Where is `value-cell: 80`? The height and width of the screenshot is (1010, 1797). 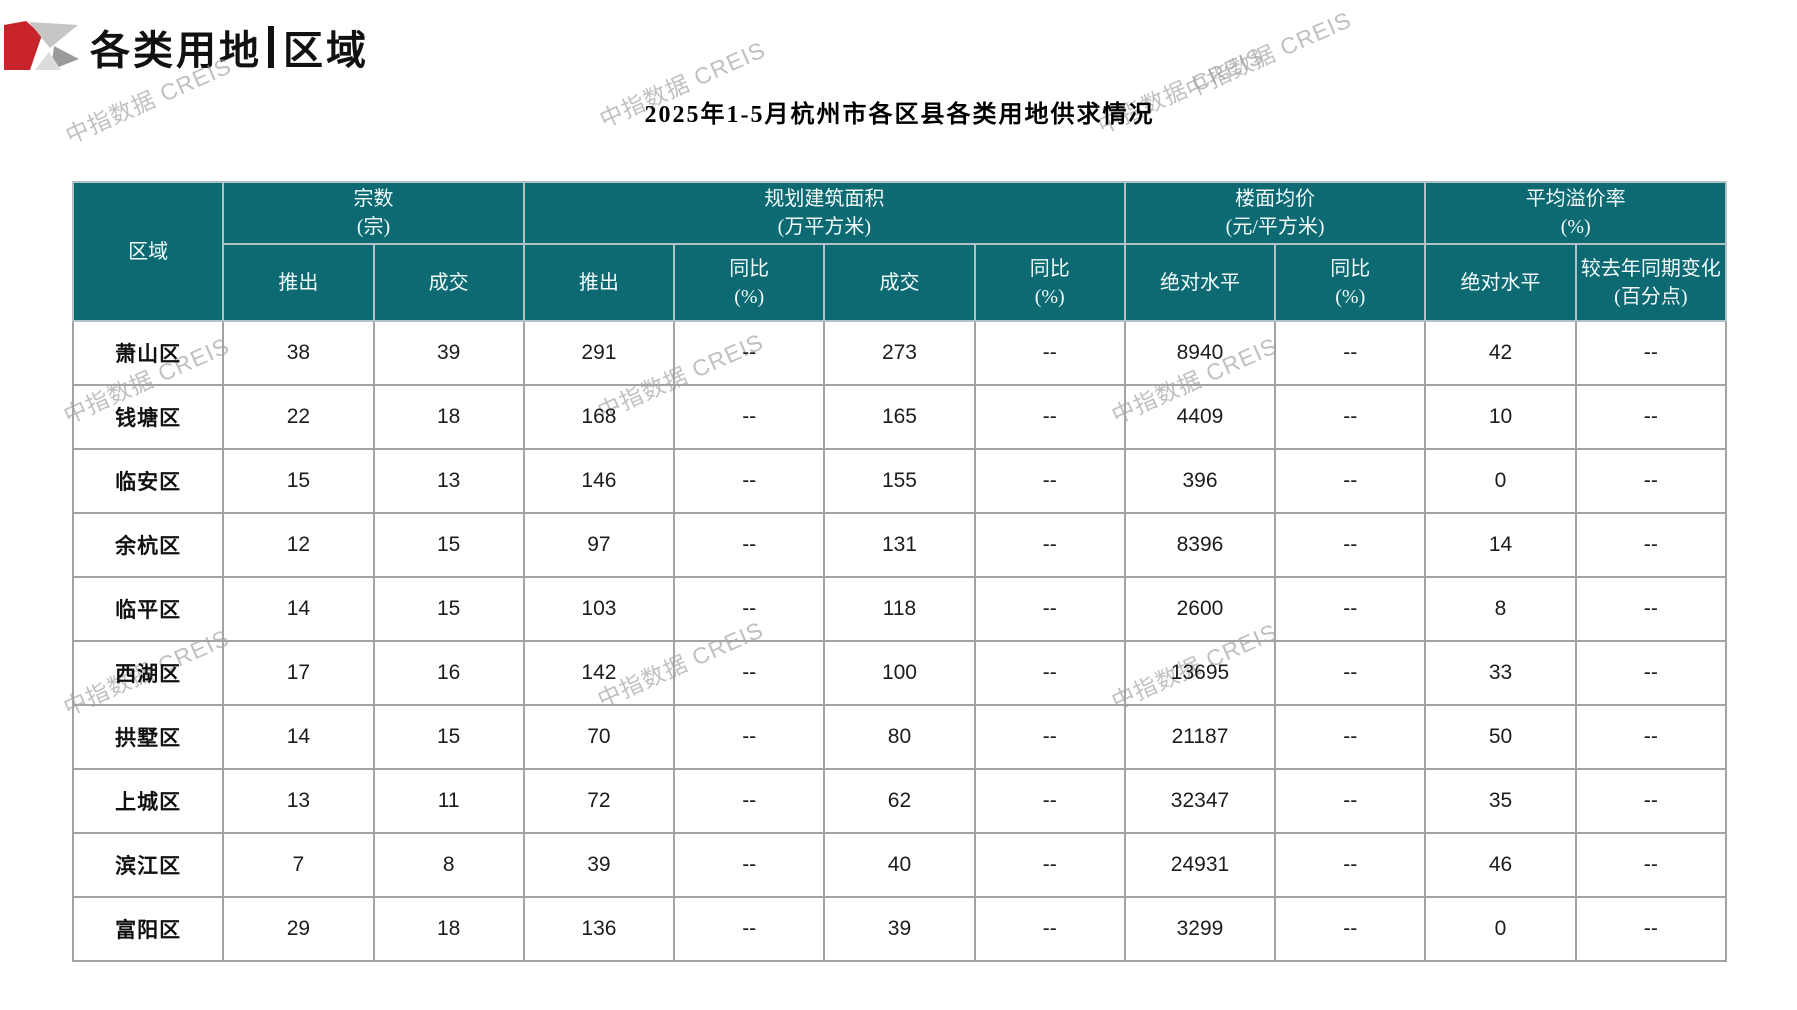 value-cell: 80 is located at coordinates (899, 737).